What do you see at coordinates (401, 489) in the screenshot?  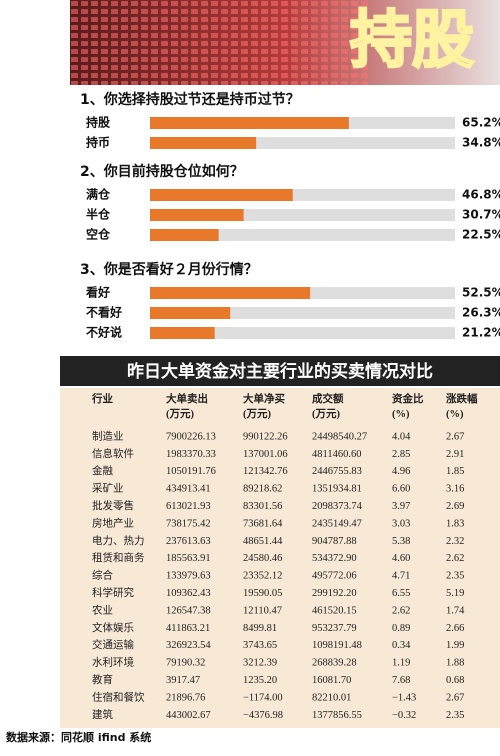 I see `table-cell: 6.60` at bounding box center [401, 489].